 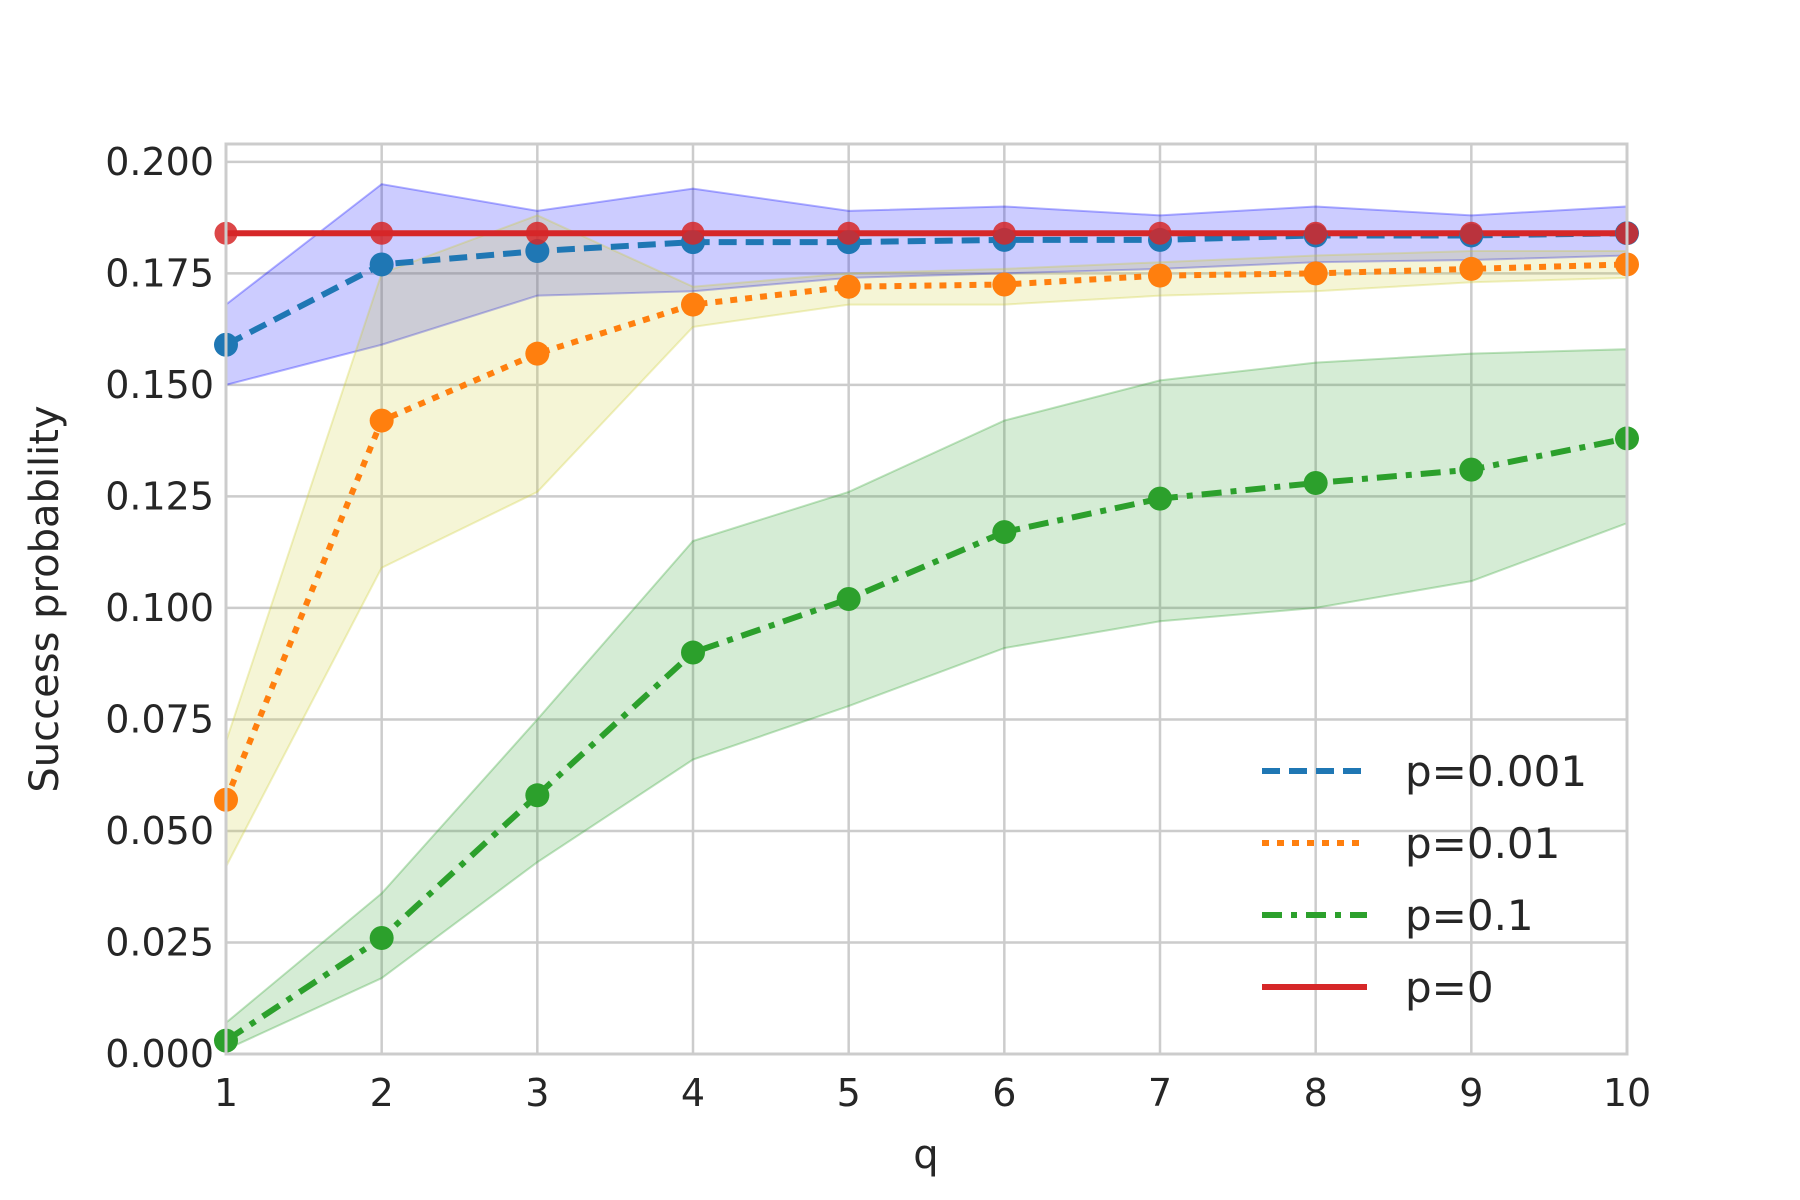 What do you see at coordinates (159, 831) in the screenshot?
I see `y-tick-label: 0.050` at bounding box center [159, 831].